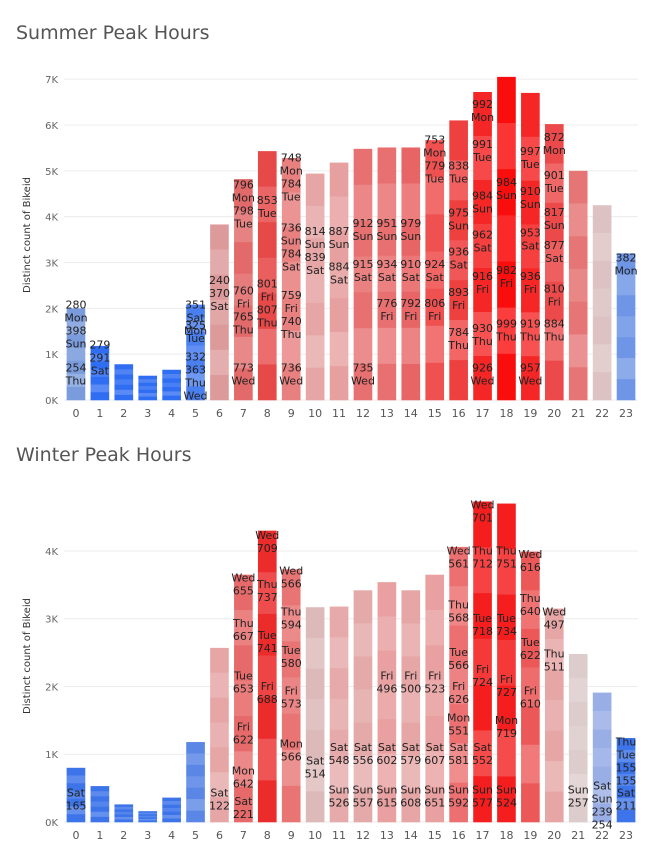  What do you see at coordinates (411, 413) in the screenshot?
I see `x-tick-label: 14` at bounding box center [411, 413].